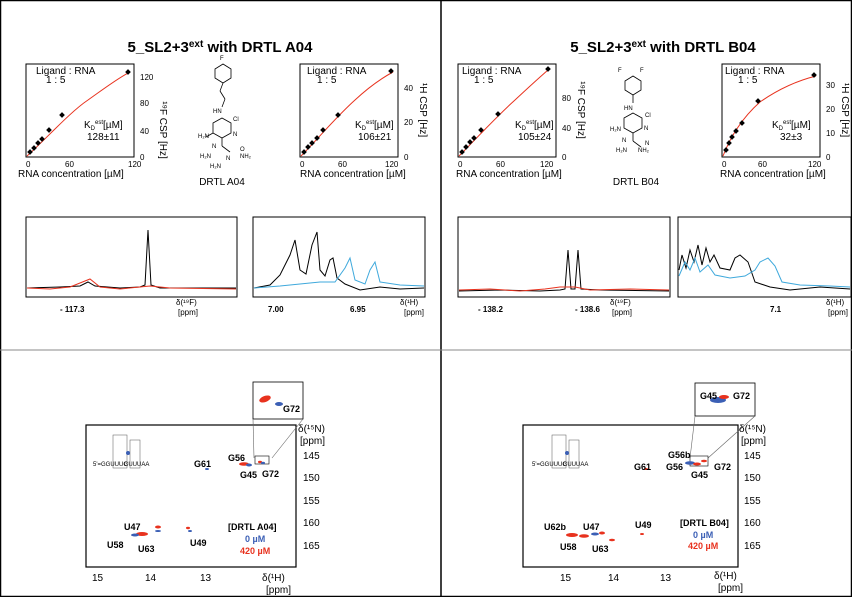 This screenshot has height=597, width=852. What do you see at coordinates (273, 578) in the screenshot?
I see `svg-text: δ(¹H)` at bounding box center [273, 578].